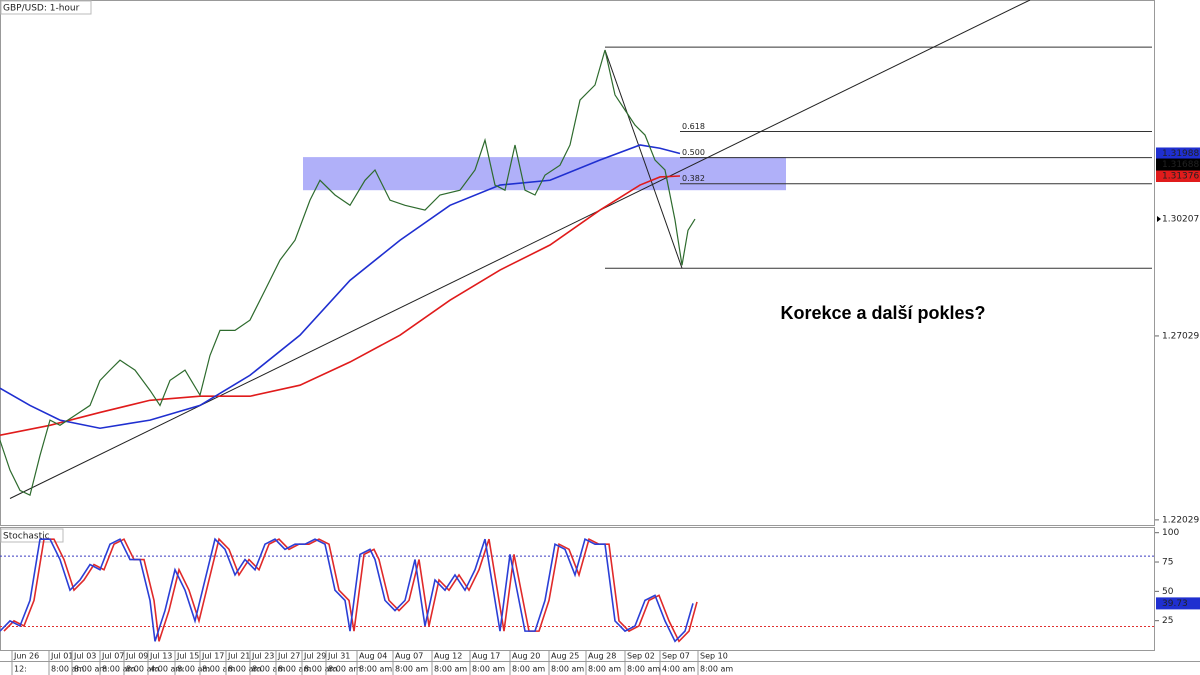 This screenshot has width=1200, height=675. What do you see at coordinates (1159, 219) in the screenshot?
I see `price-arrow` at bounding box center [1159, 219].